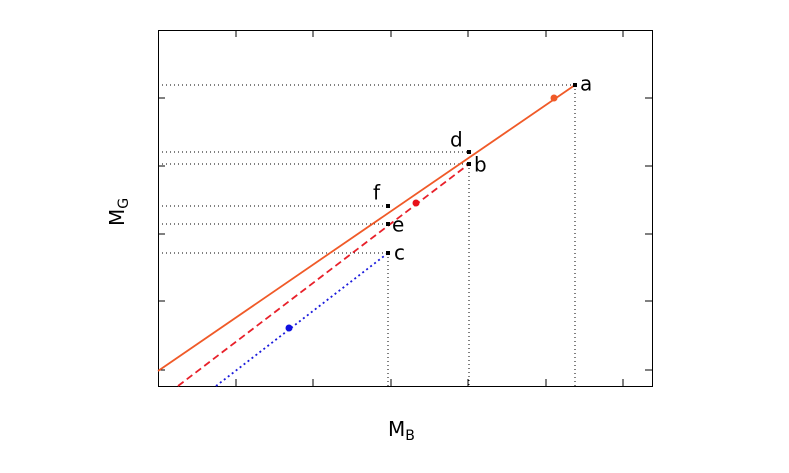 The width and height of the screenshot is (789, 473). I want to click on point-markers, so click(481, 169).